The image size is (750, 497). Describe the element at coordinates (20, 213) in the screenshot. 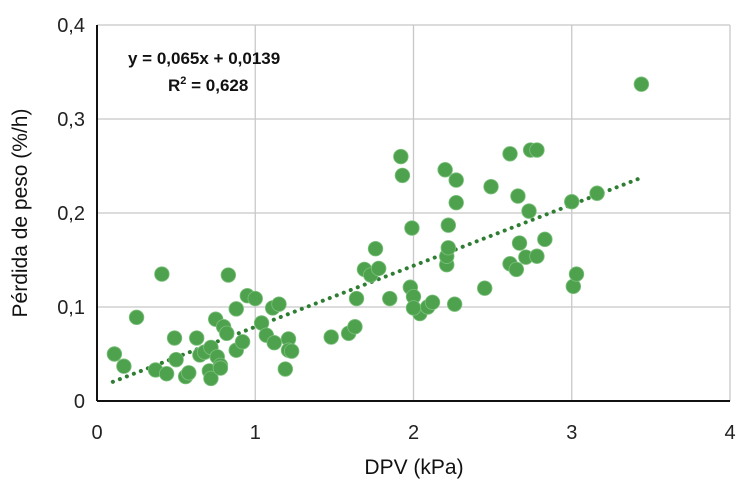

I see `y-axis-label: Pérdida de peso (%/h)` at that location.